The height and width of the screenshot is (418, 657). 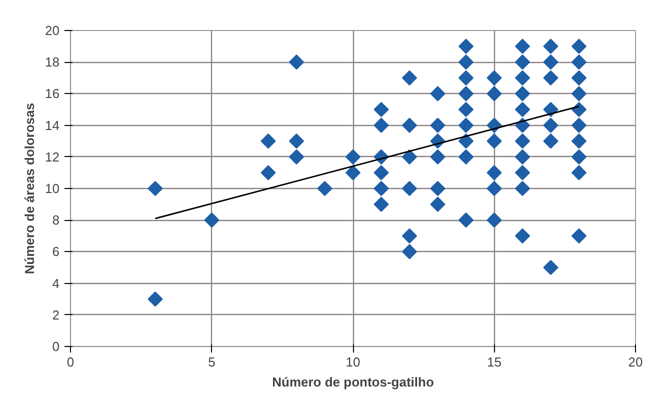 What do you see at coordinates (56, 283) in the screenshot?
I see `y-tick-label: 4` at bounding box center [56, 283].